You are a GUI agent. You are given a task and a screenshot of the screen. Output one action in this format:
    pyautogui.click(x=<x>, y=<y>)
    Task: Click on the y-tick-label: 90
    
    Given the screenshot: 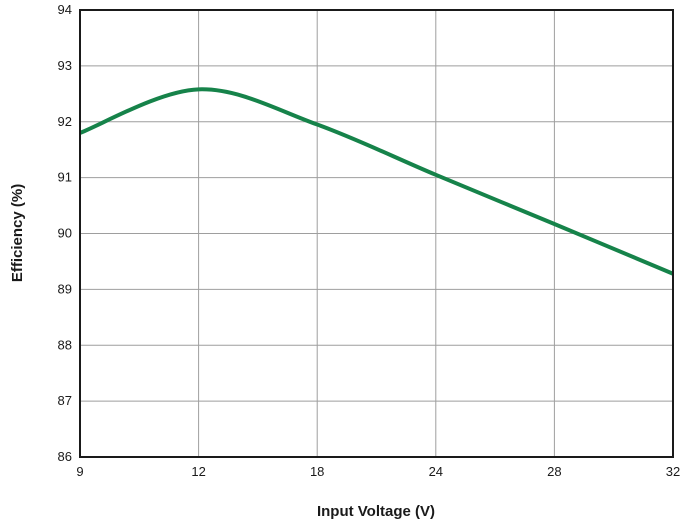 What is the action you would take?
    pyautogui.click(x=65, y=233)
    